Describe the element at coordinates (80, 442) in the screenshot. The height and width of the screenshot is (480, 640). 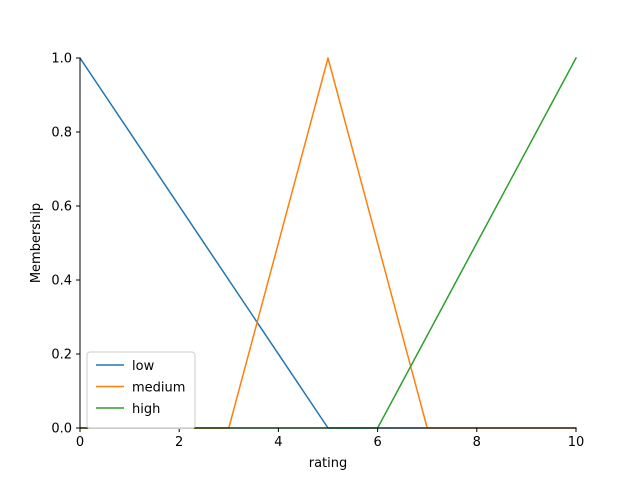
I see `x-tick-label: 0` at that location.